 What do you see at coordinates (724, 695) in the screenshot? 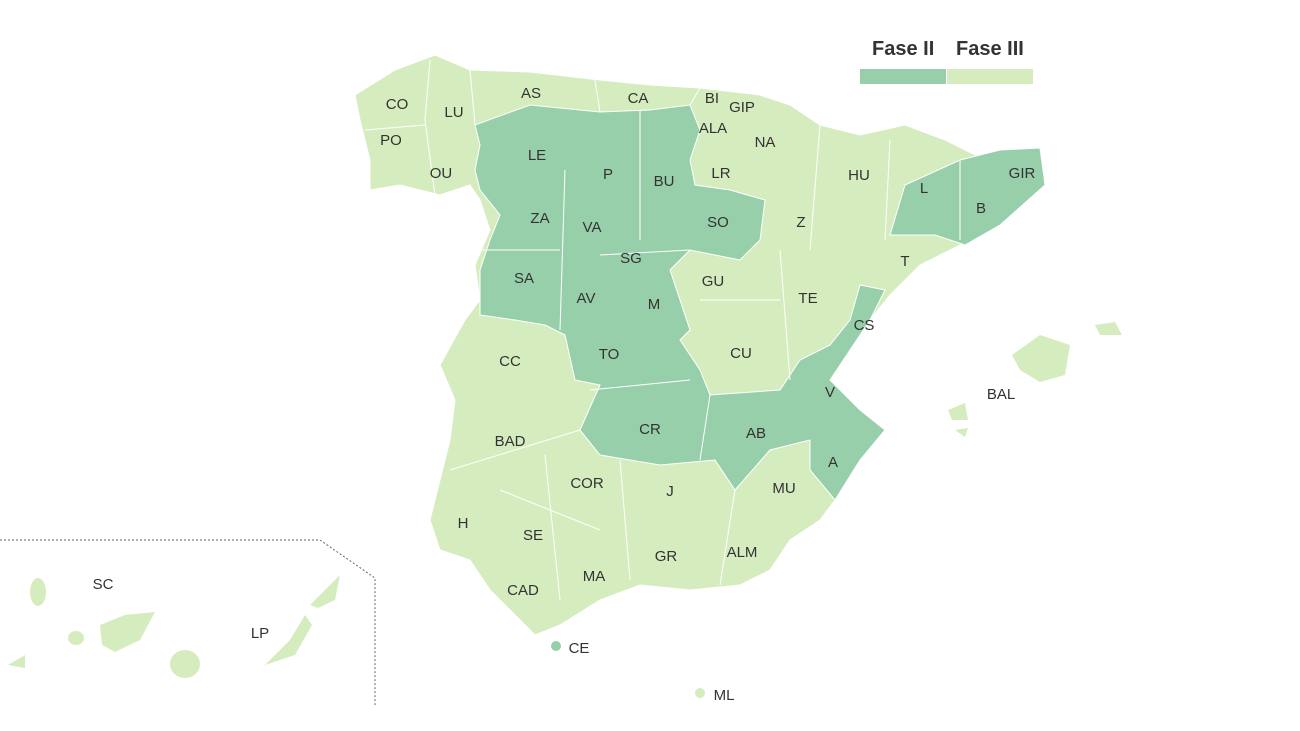
I see `province-label-ml: ML` at bounding box center [724, 695].